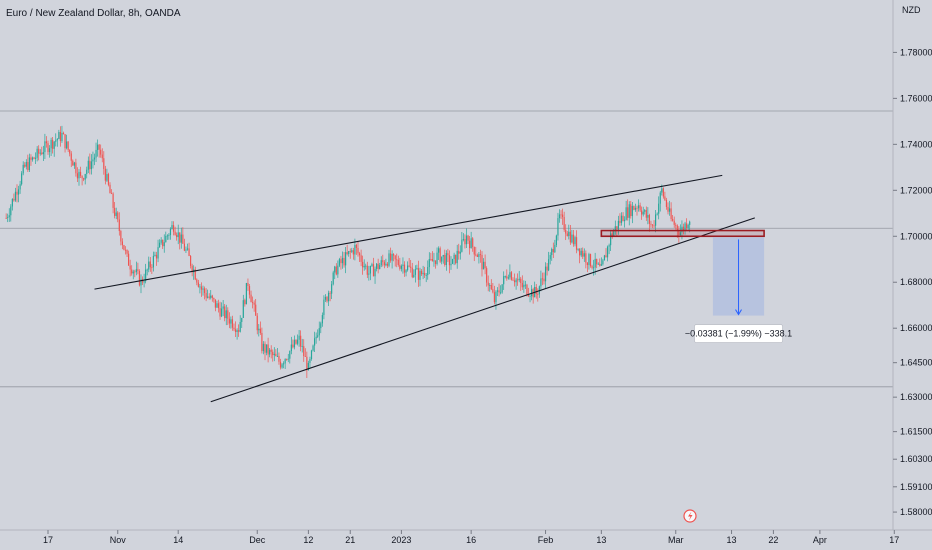 This screenshot has height=550, width=932. Describe the element at coordinates (682, 233) in the screenshot. I see `support-zone` at that location.